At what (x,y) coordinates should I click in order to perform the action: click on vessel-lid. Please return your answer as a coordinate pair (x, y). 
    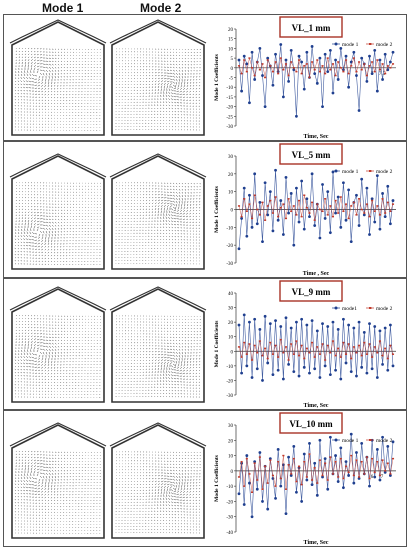
    Looking at the image, I should click on (158, 31).